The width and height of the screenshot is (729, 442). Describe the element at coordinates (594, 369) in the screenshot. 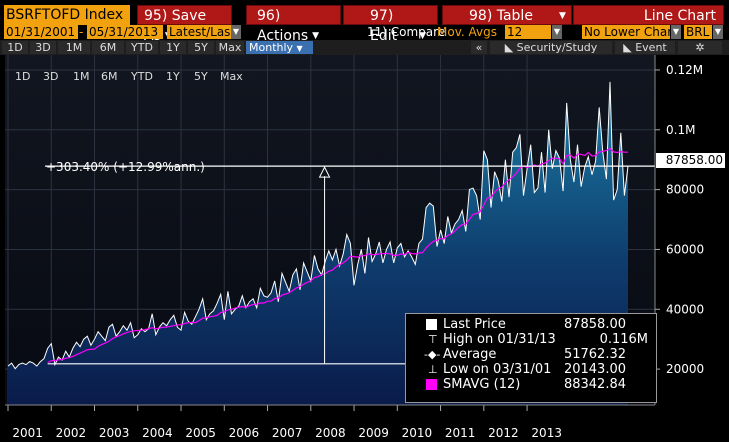

I see `legend-low-value: 20143.00` at that location.